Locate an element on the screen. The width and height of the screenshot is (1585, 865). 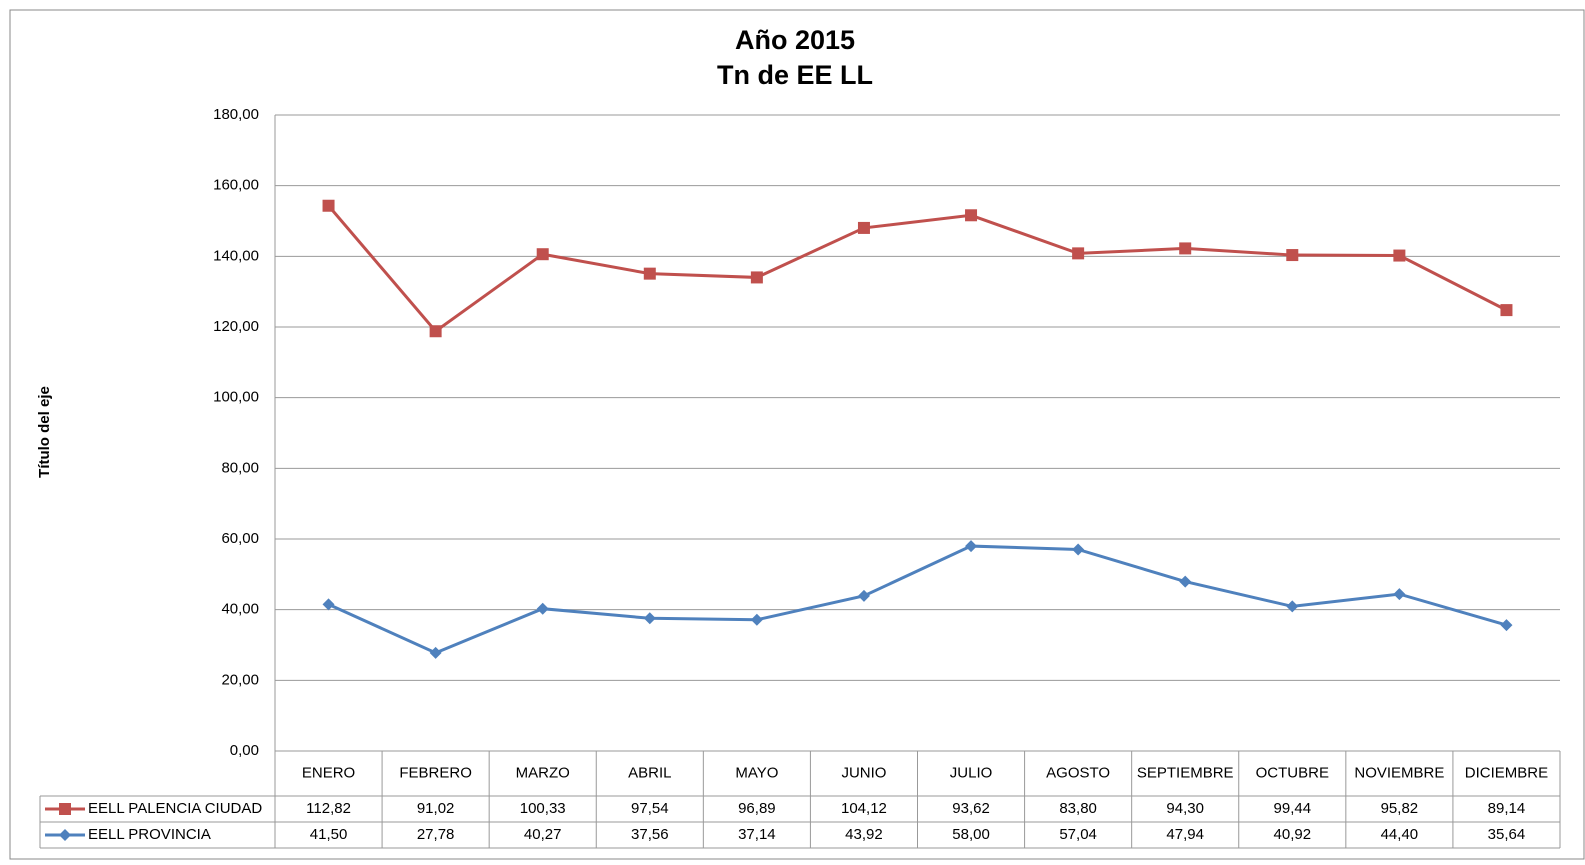
table-value: 43,92 is located at coordinates (864, 834).